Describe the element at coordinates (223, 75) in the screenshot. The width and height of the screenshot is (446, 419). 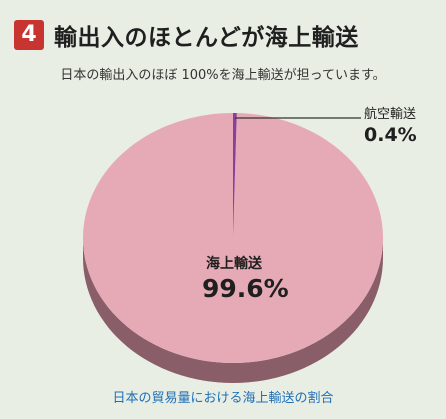
I see `subtitle: 日本の輸出入のほぼ 100%を海上輸送が担っています。` at that location.